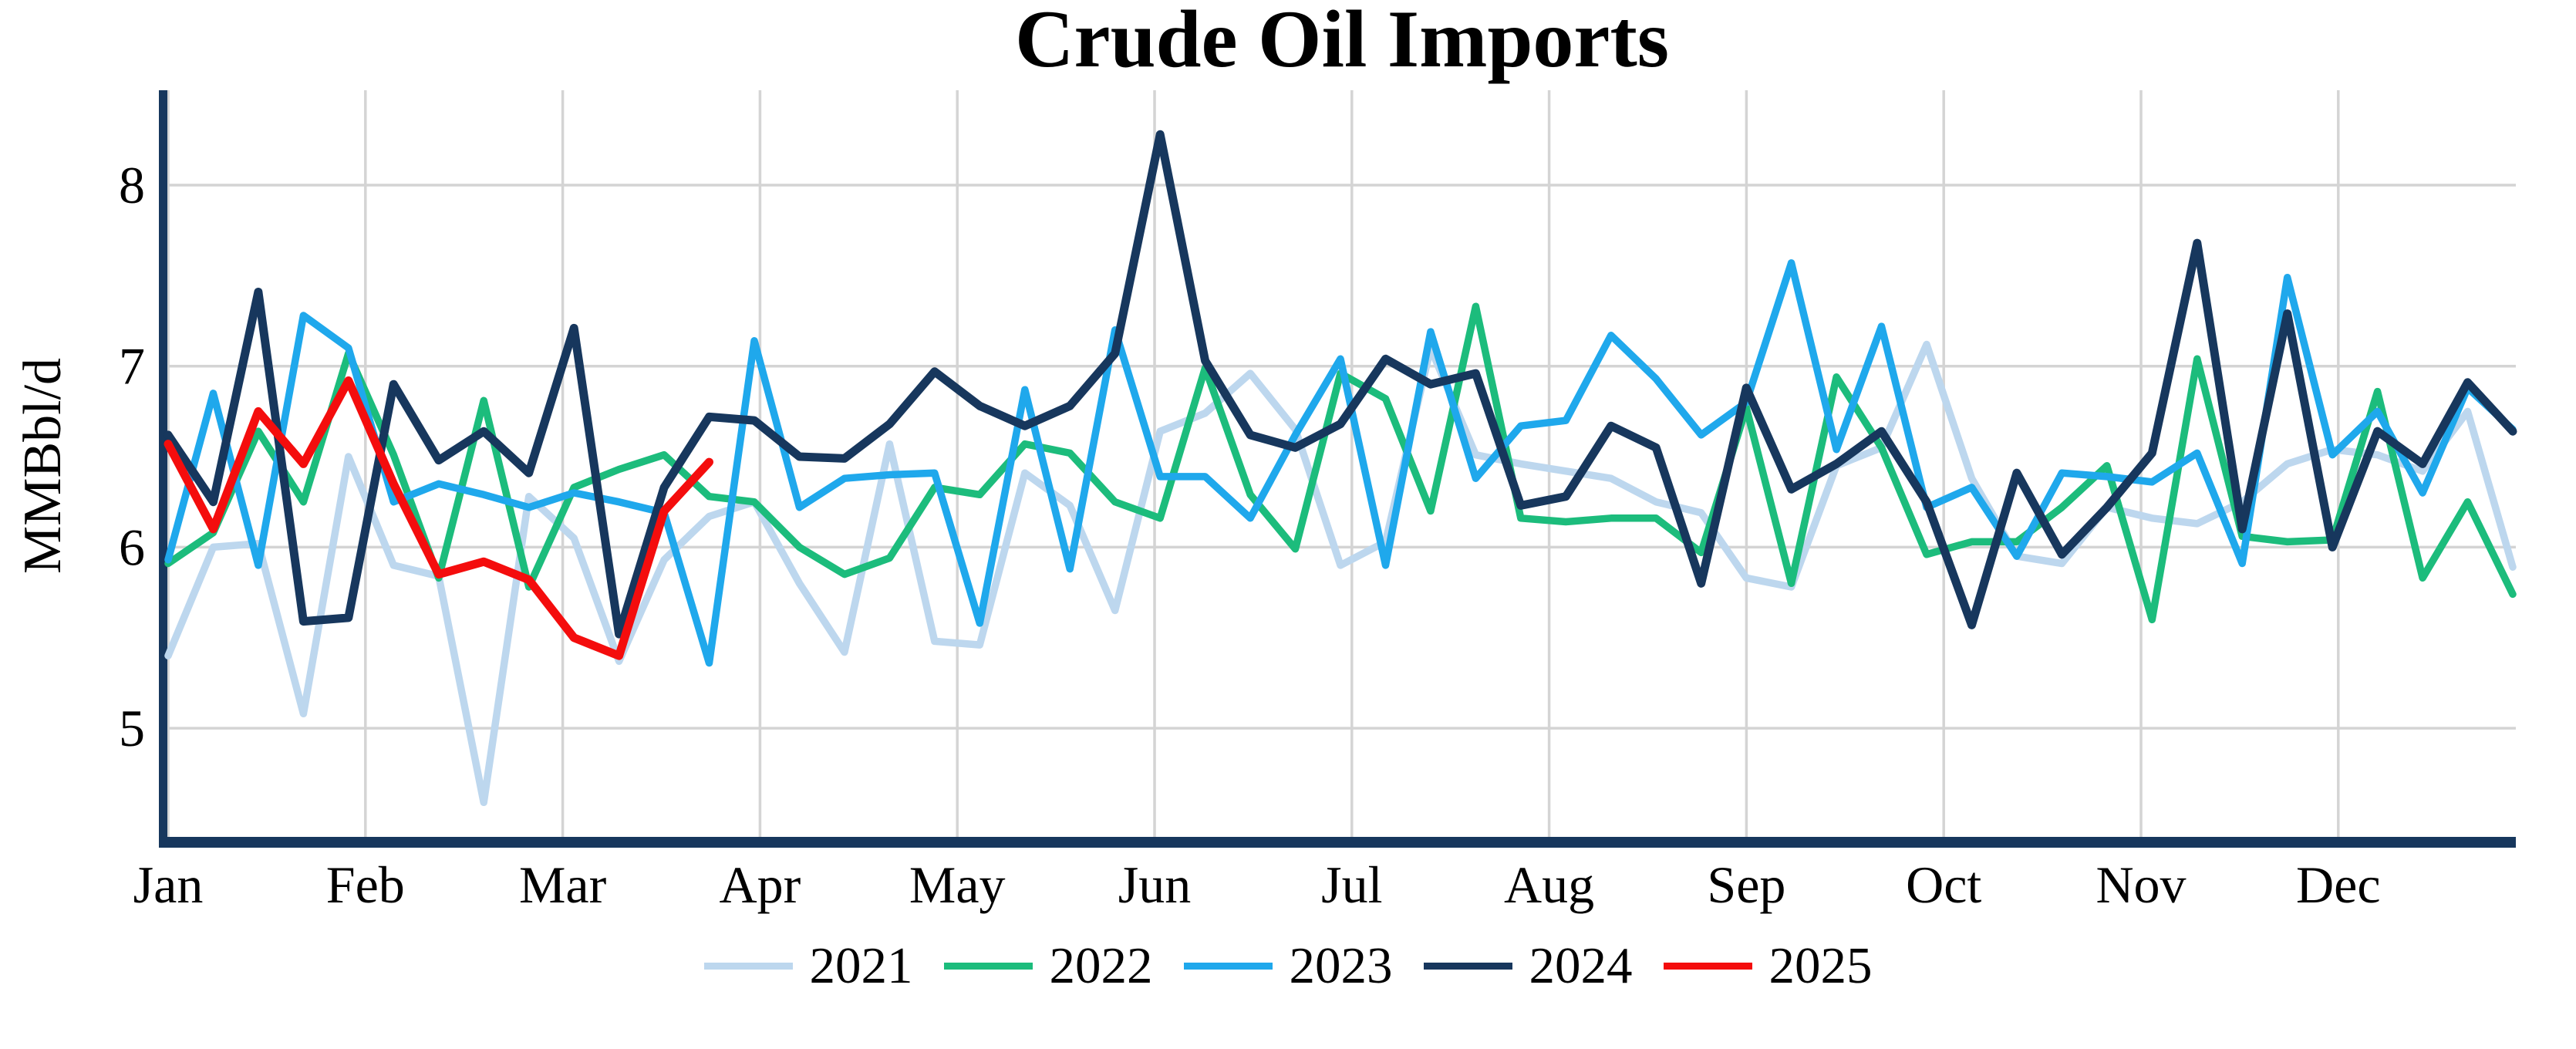  What do you see at coordinates (861, 965) in the screenshot?
I see `legend-label-2021: 2021` at bounding box center [861, 965].